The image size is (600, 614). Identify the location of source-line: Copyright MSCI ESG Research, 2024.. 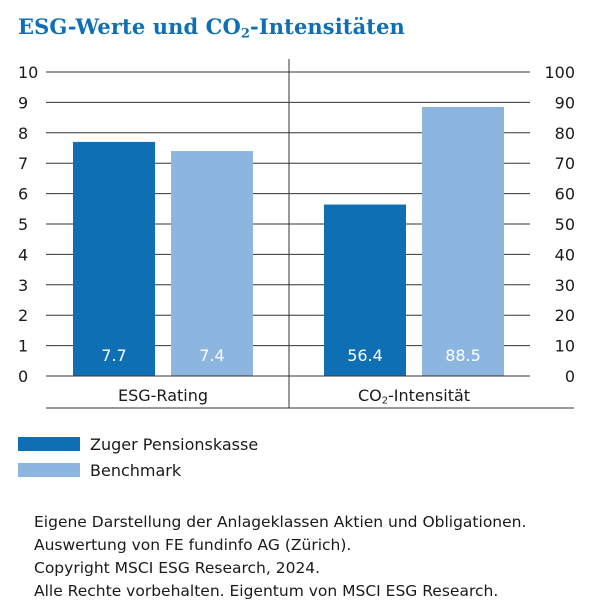
(177, 568).